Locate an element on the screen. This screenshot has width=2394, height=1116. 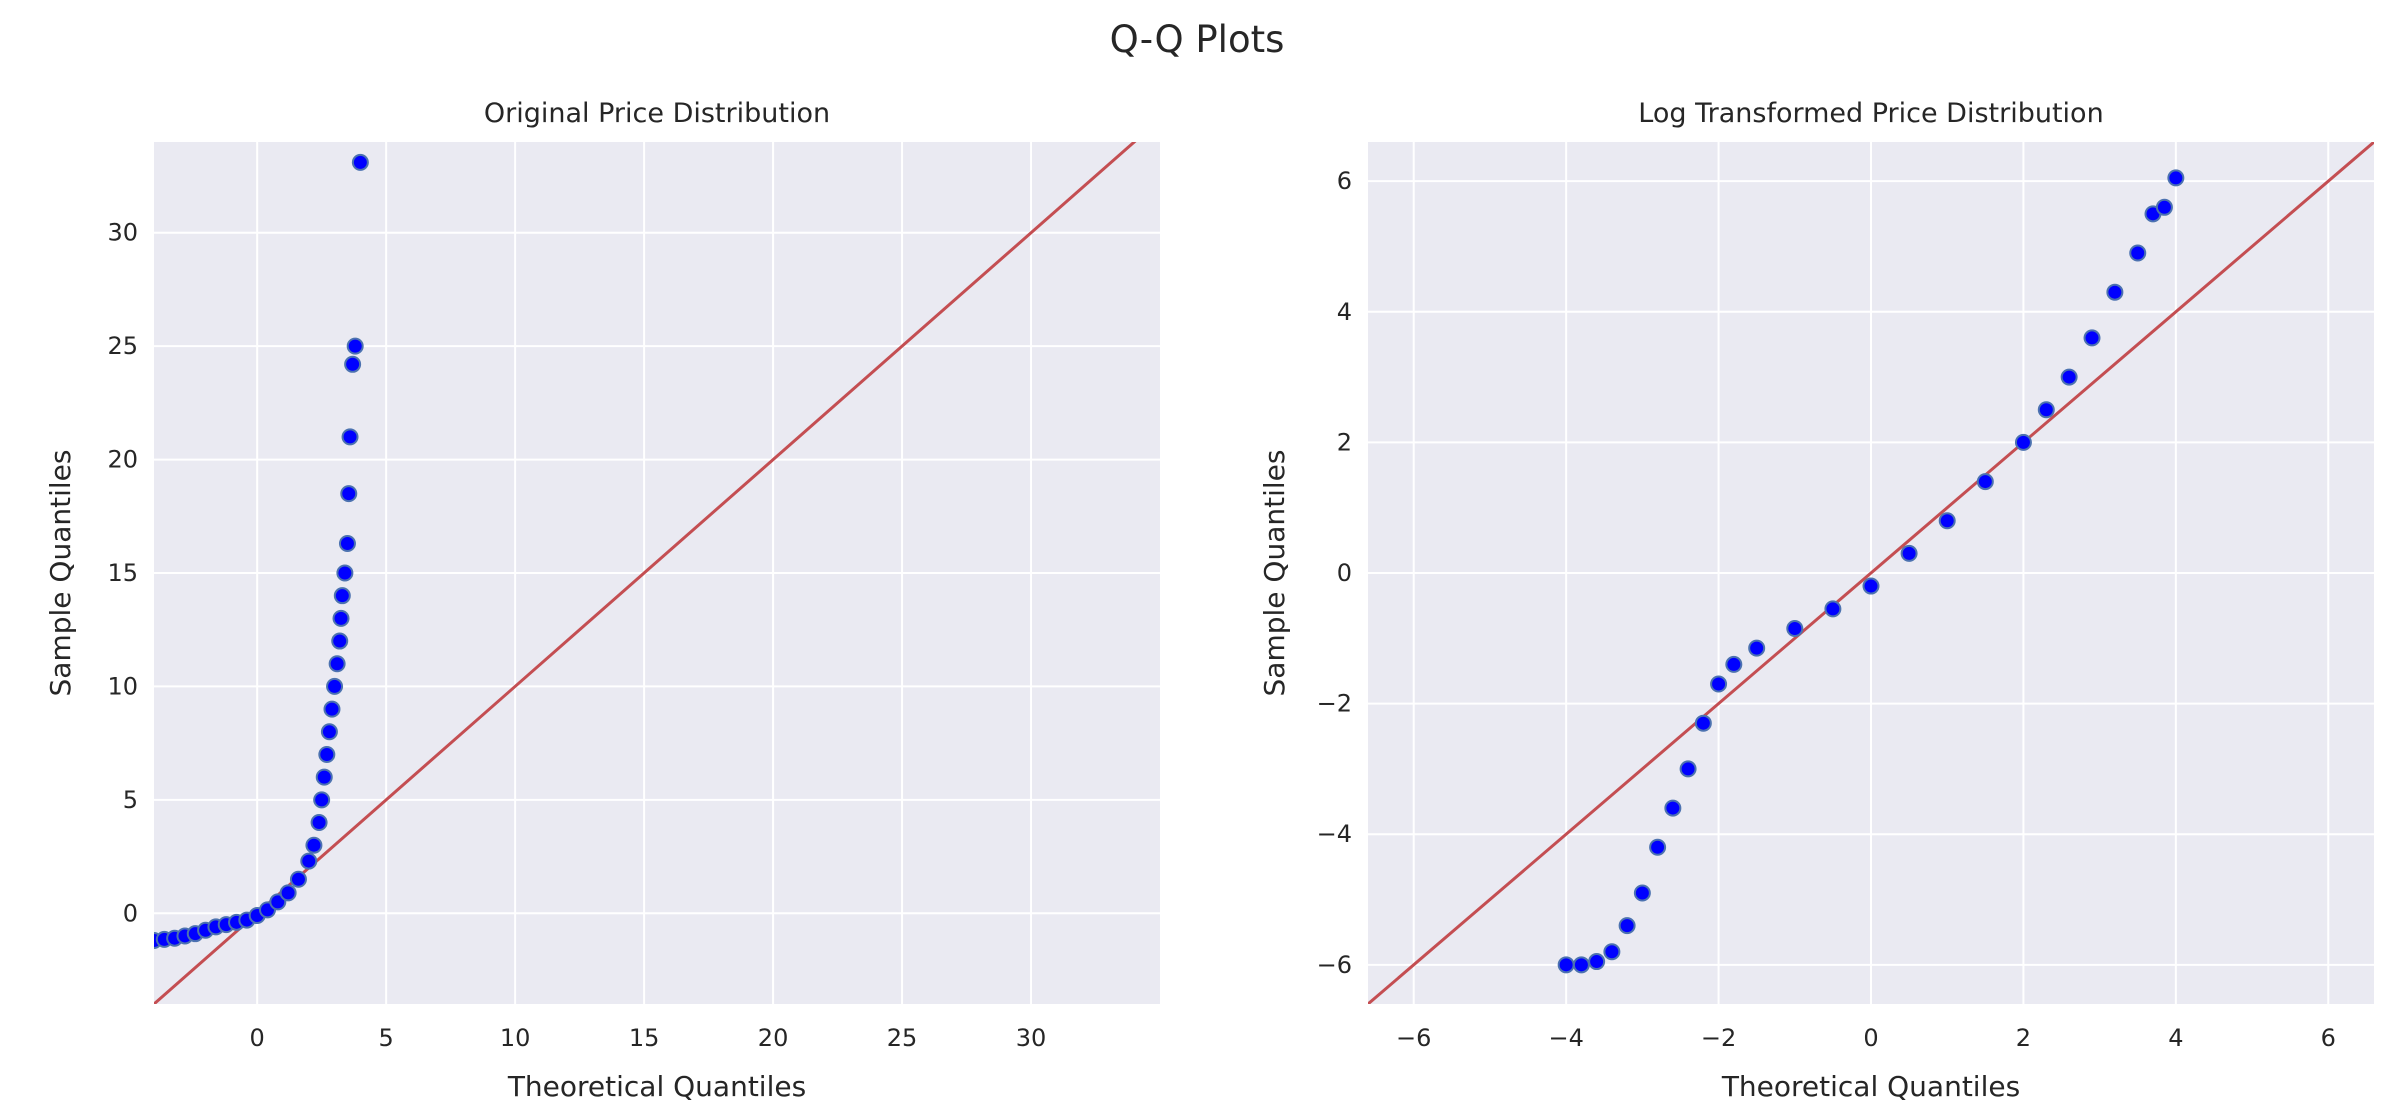
y-tick-label: −2 is located at coordinates (1334, 704).